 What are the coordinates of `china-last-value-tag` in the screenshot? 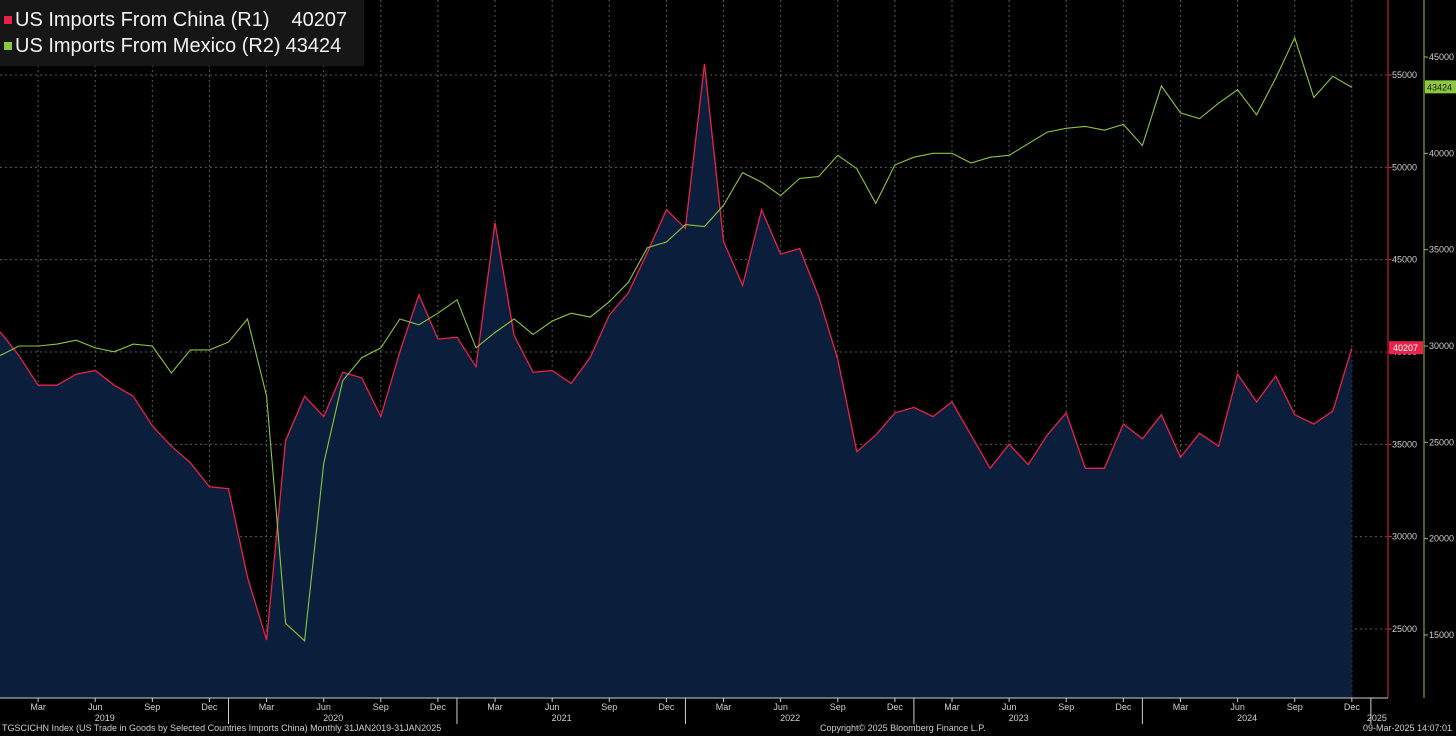 It's located at (1406, 348).